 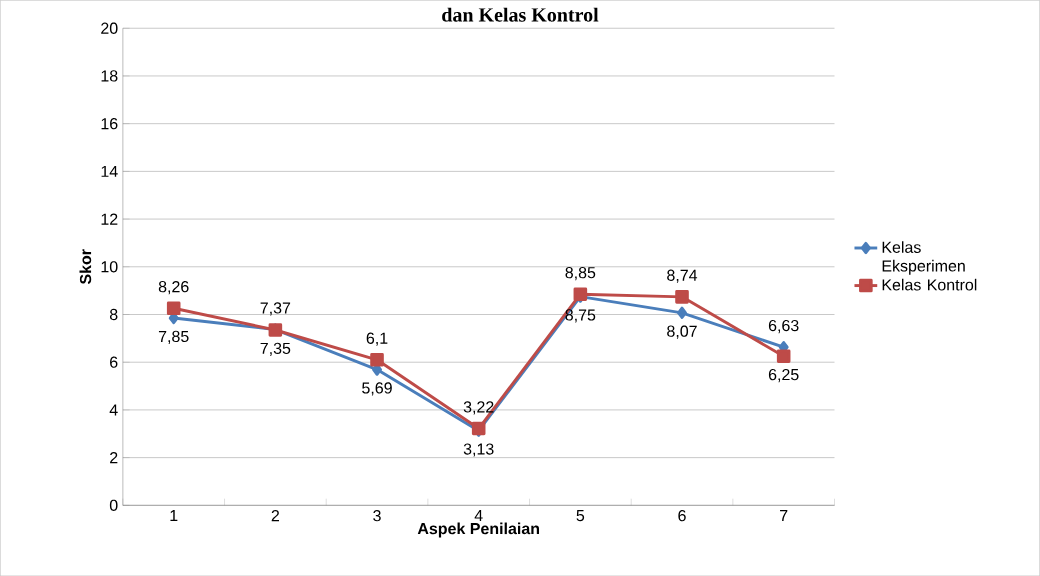 I want to click on data-label: 3,13, so click(x=478, y=450).